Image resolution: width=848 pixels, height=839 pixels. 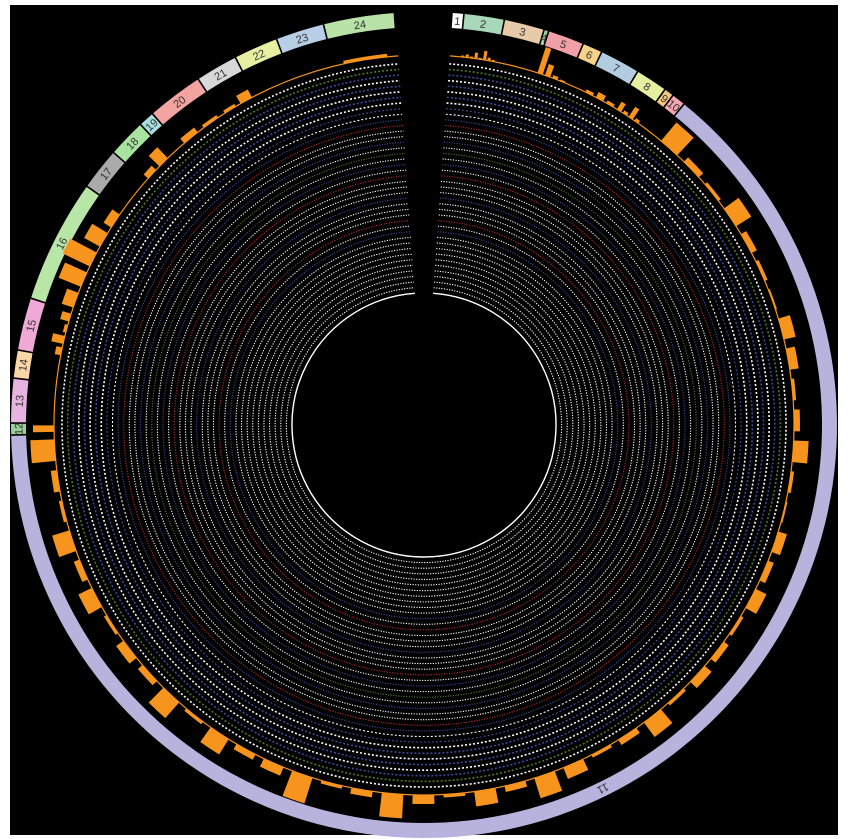 I want to click on chromosome-label-21: 21, so click(x=221, y=75).